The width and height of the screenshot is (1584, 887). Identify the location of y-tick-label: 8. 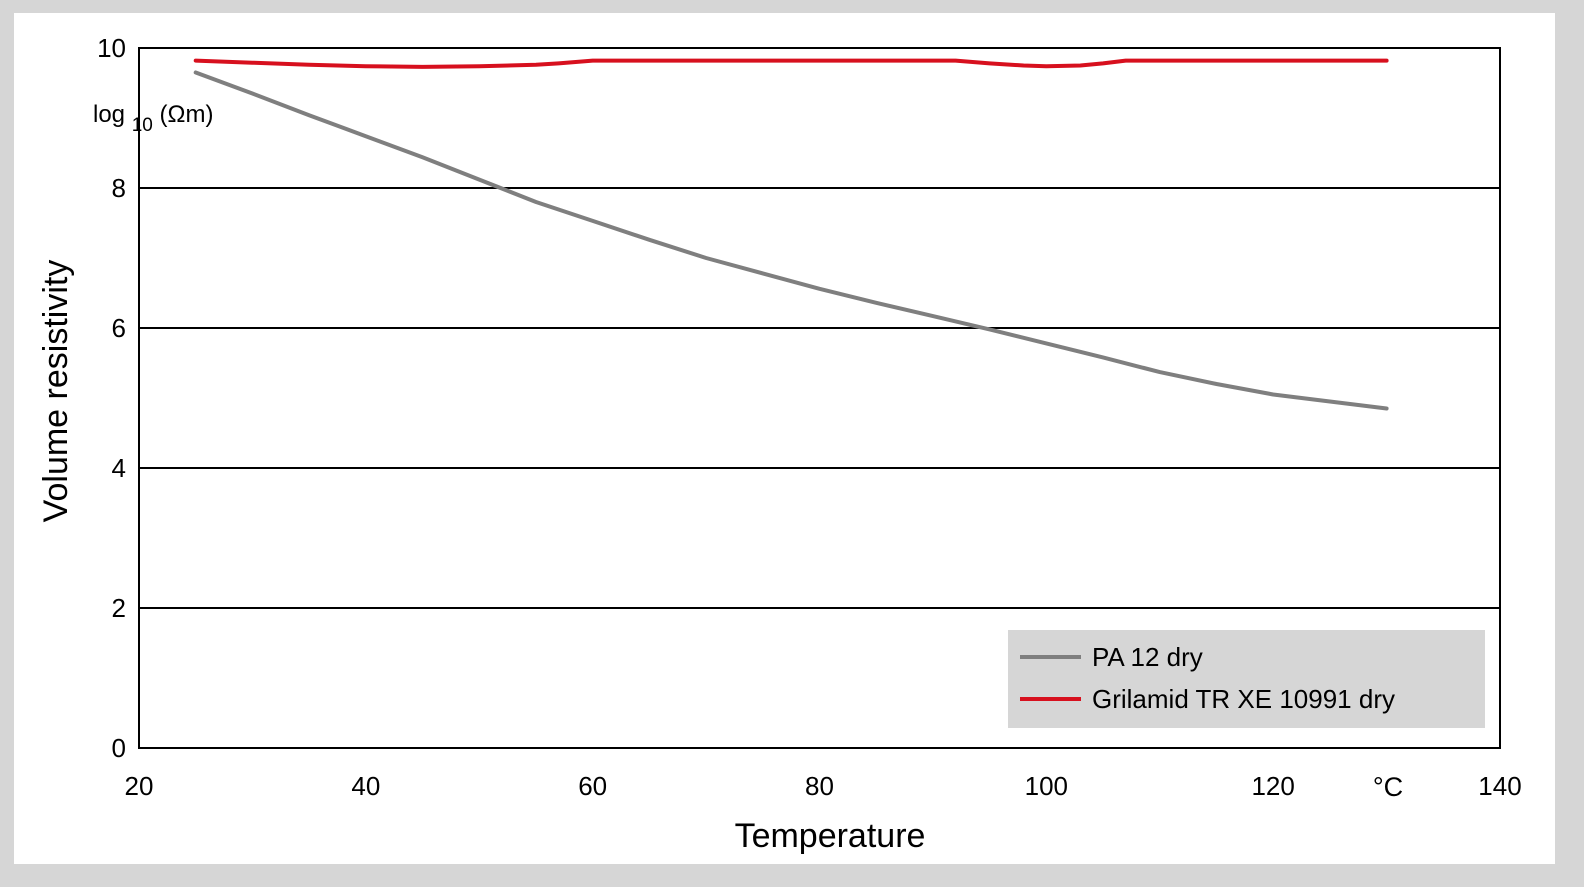
(119, 188).